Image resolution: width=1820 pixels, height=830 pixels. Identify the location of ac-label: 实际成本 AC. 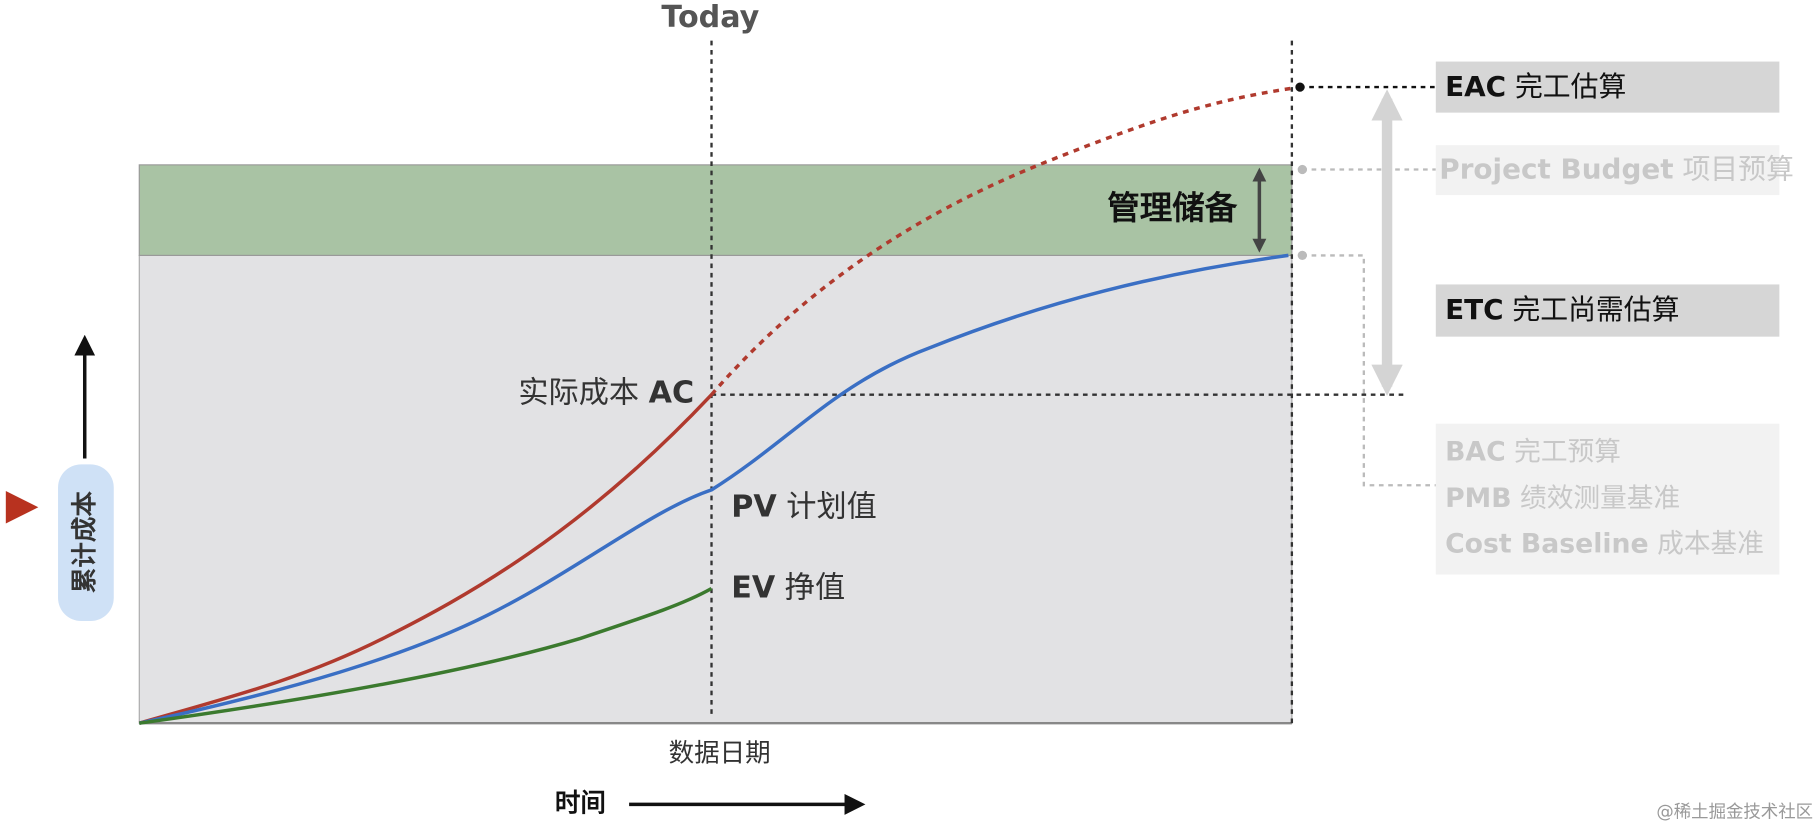
(606, 392).